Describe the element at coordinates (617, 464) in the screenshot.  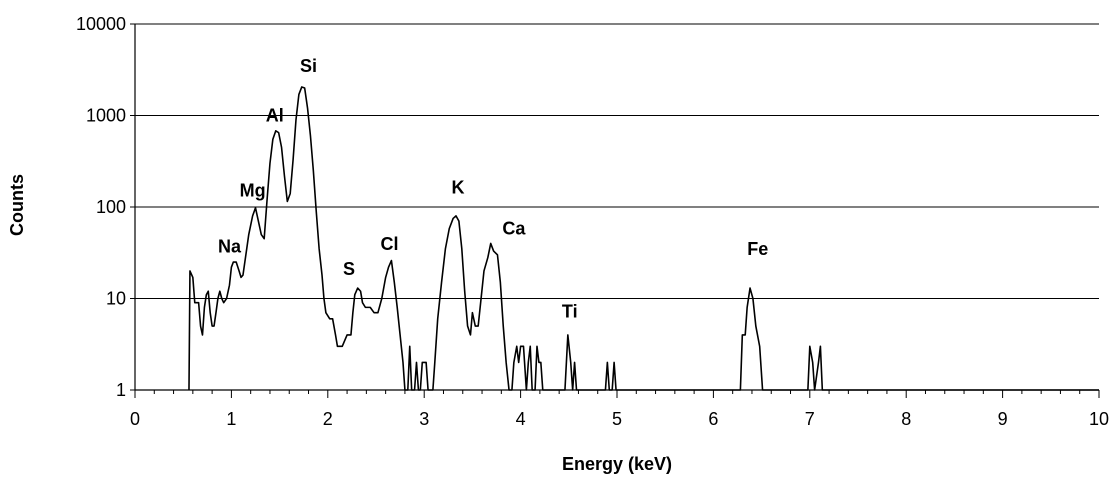
I see `x-axis-title: Energy (keV)` at that location.